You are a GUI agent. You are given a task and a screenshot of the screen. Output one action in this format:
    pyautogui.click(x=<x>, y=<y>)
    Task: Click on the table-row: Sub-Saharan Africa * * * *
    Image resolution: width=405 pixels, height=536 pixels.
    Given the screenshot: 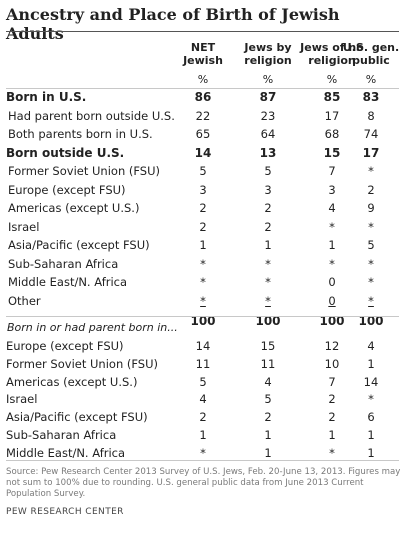 What is the action you would take?
    pyautogui.click(x=202, y=264)
    